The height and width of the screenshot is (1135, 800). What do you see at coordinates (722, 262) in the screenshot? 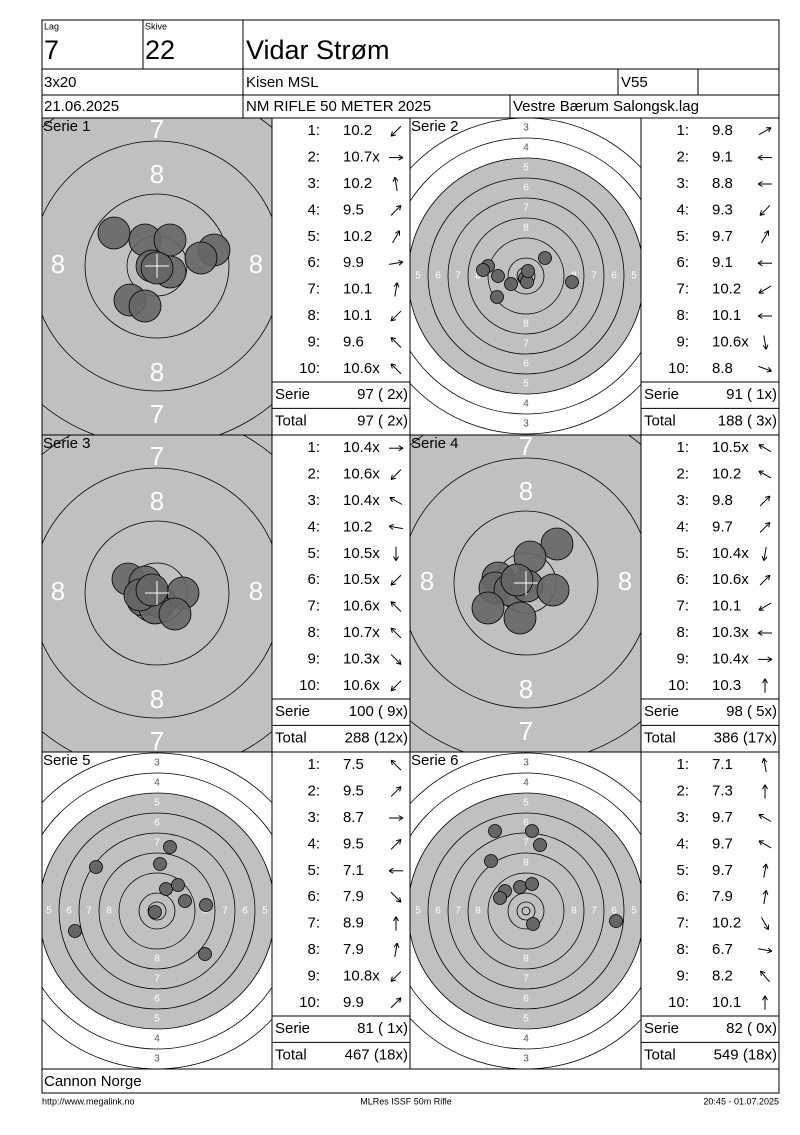
I see `shot-score: 9.1` at bounding box center [722, 262].